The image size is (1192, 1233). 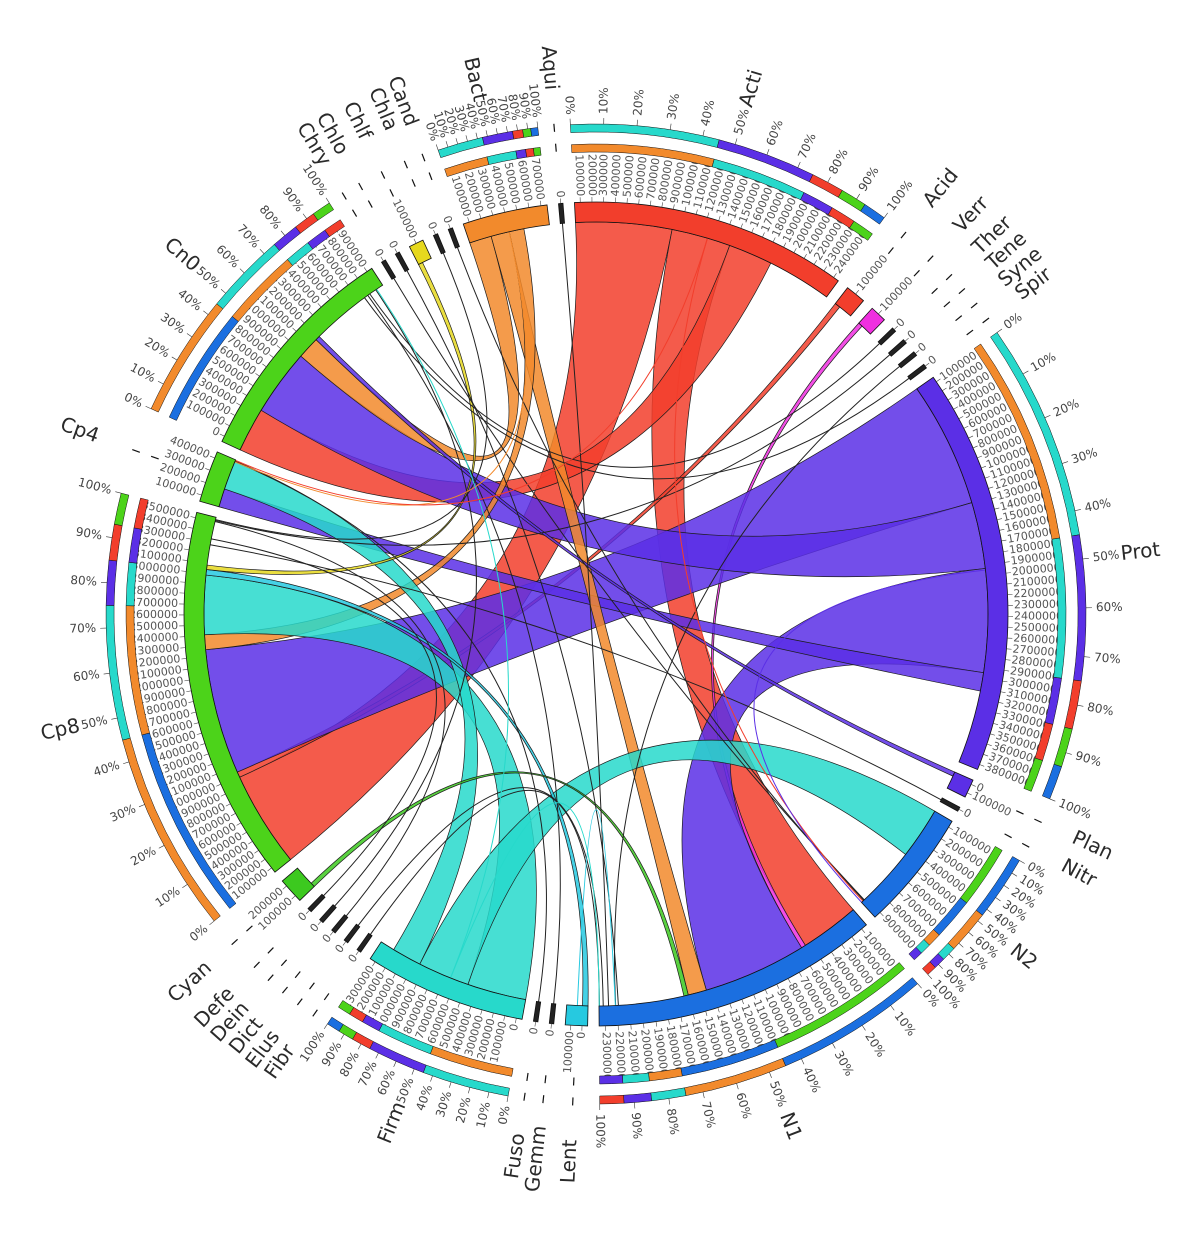 I want to click on segment-label-n2: N2, so click(x=1024, y=956).